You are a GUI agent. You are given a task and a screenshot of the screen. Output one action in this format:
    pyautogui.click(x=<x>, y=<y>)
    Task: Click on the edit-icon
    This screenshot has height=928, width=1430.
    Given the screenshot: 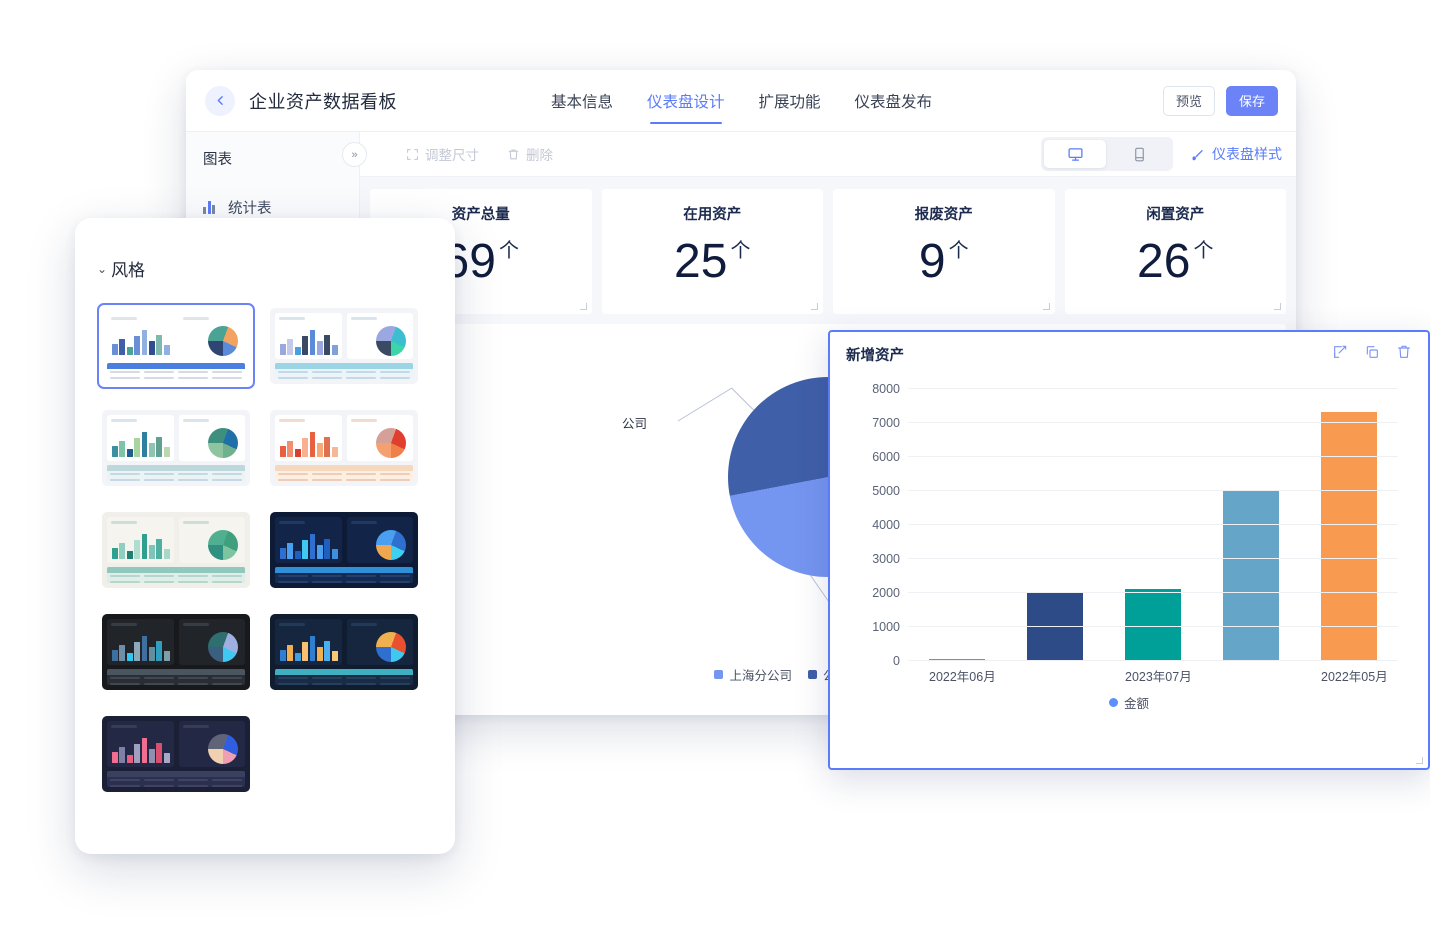 What is the action you would take?
    pyautogui.click(x=1340, y=352)
    